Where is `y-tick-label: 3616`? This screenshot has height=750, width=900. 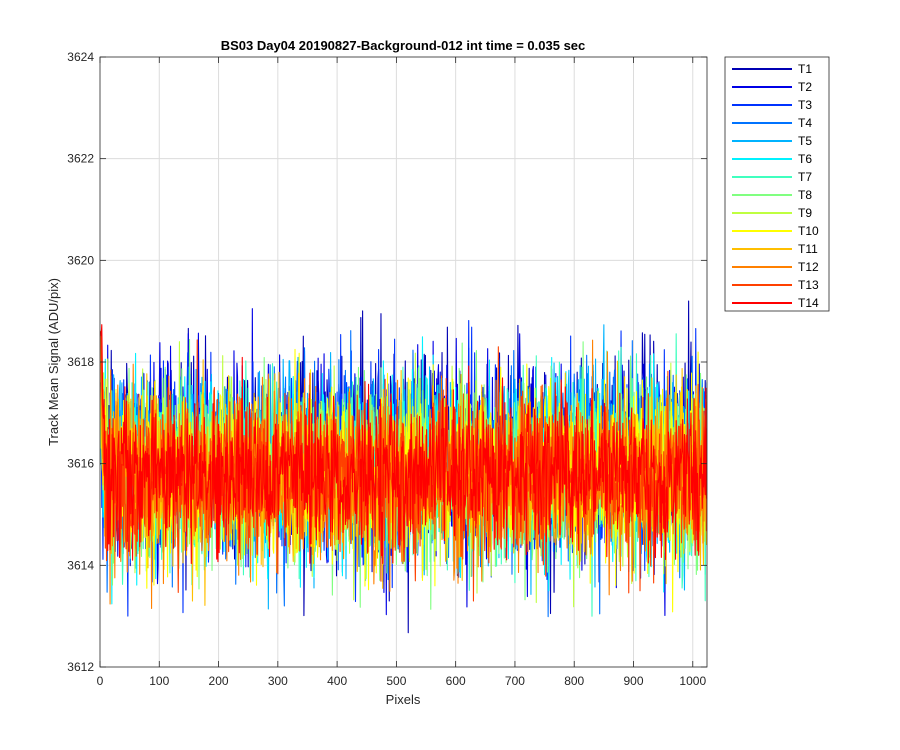 y-tick-label: 3616 is located at coordinates (80, 464).